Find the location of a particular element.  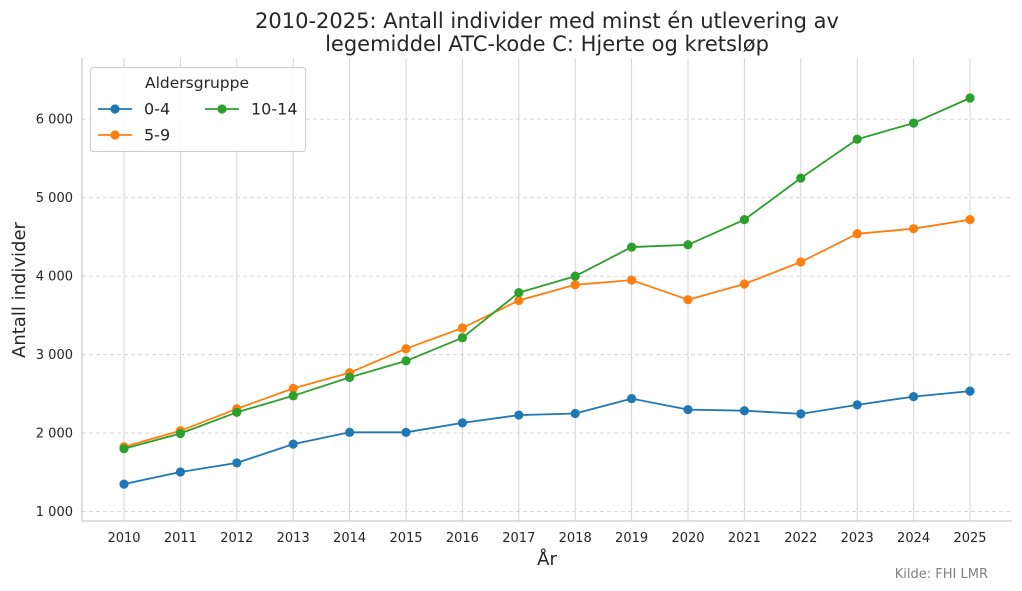

x-tick-label: 2013 is located at coordinates (293, 538).